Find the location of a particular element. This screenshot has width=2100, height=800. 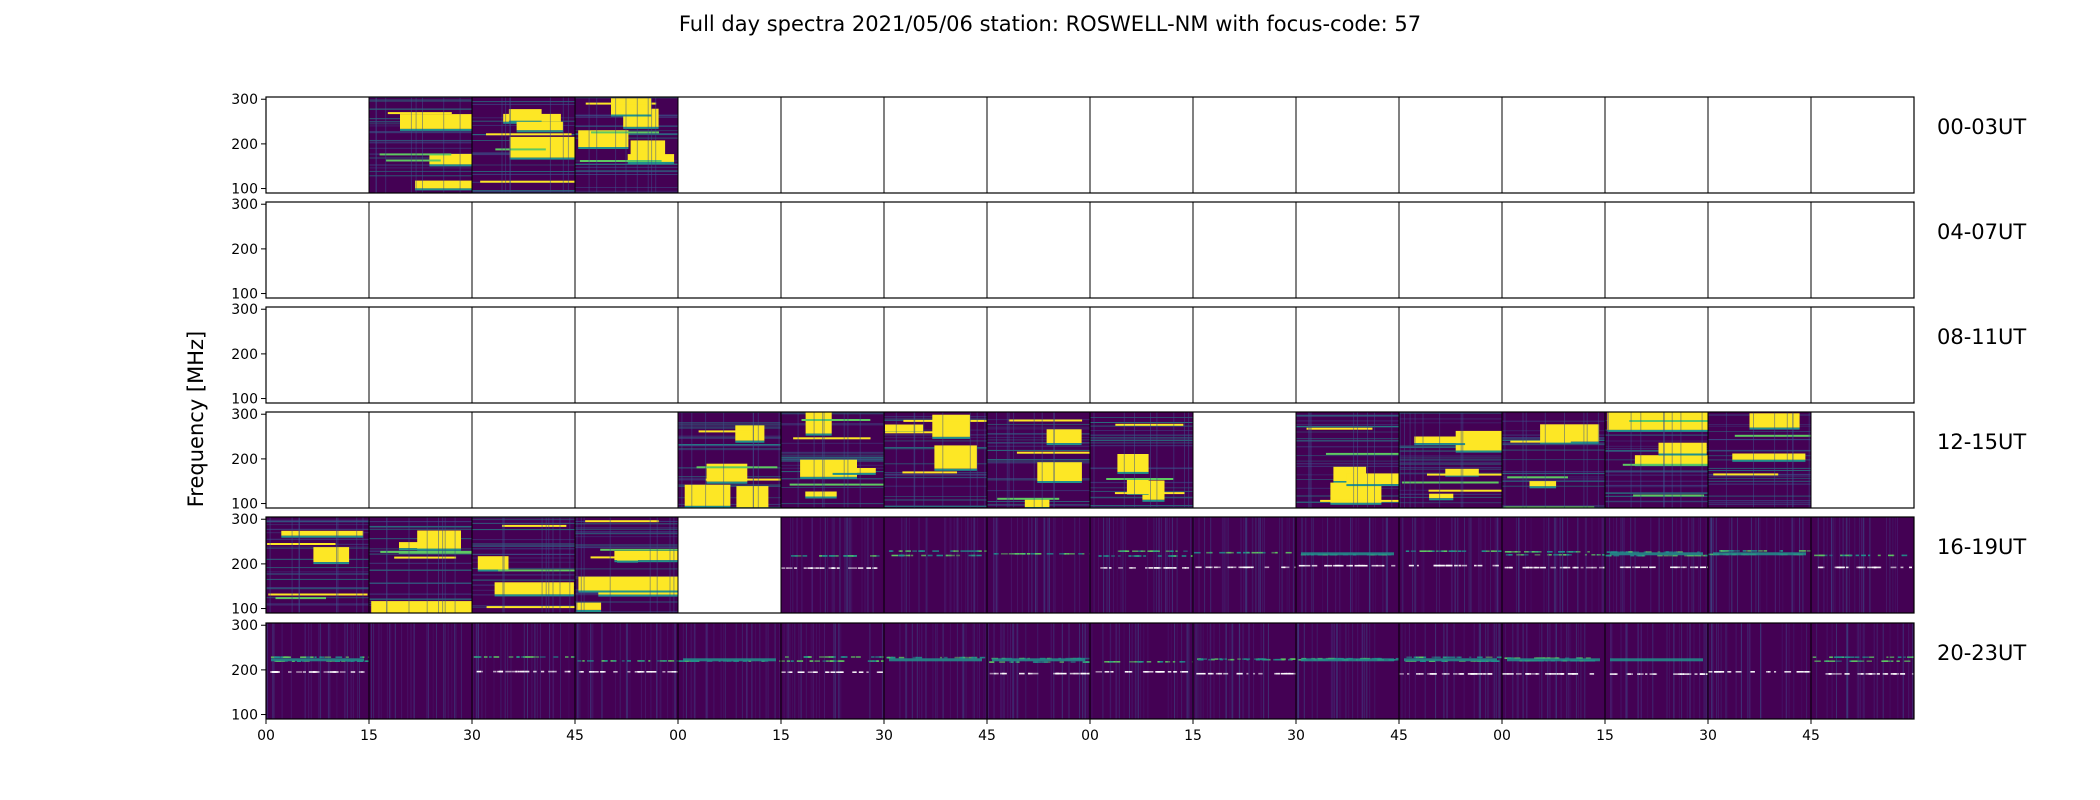

row-label: 00-03UT is located at coordinates (1981, 127).